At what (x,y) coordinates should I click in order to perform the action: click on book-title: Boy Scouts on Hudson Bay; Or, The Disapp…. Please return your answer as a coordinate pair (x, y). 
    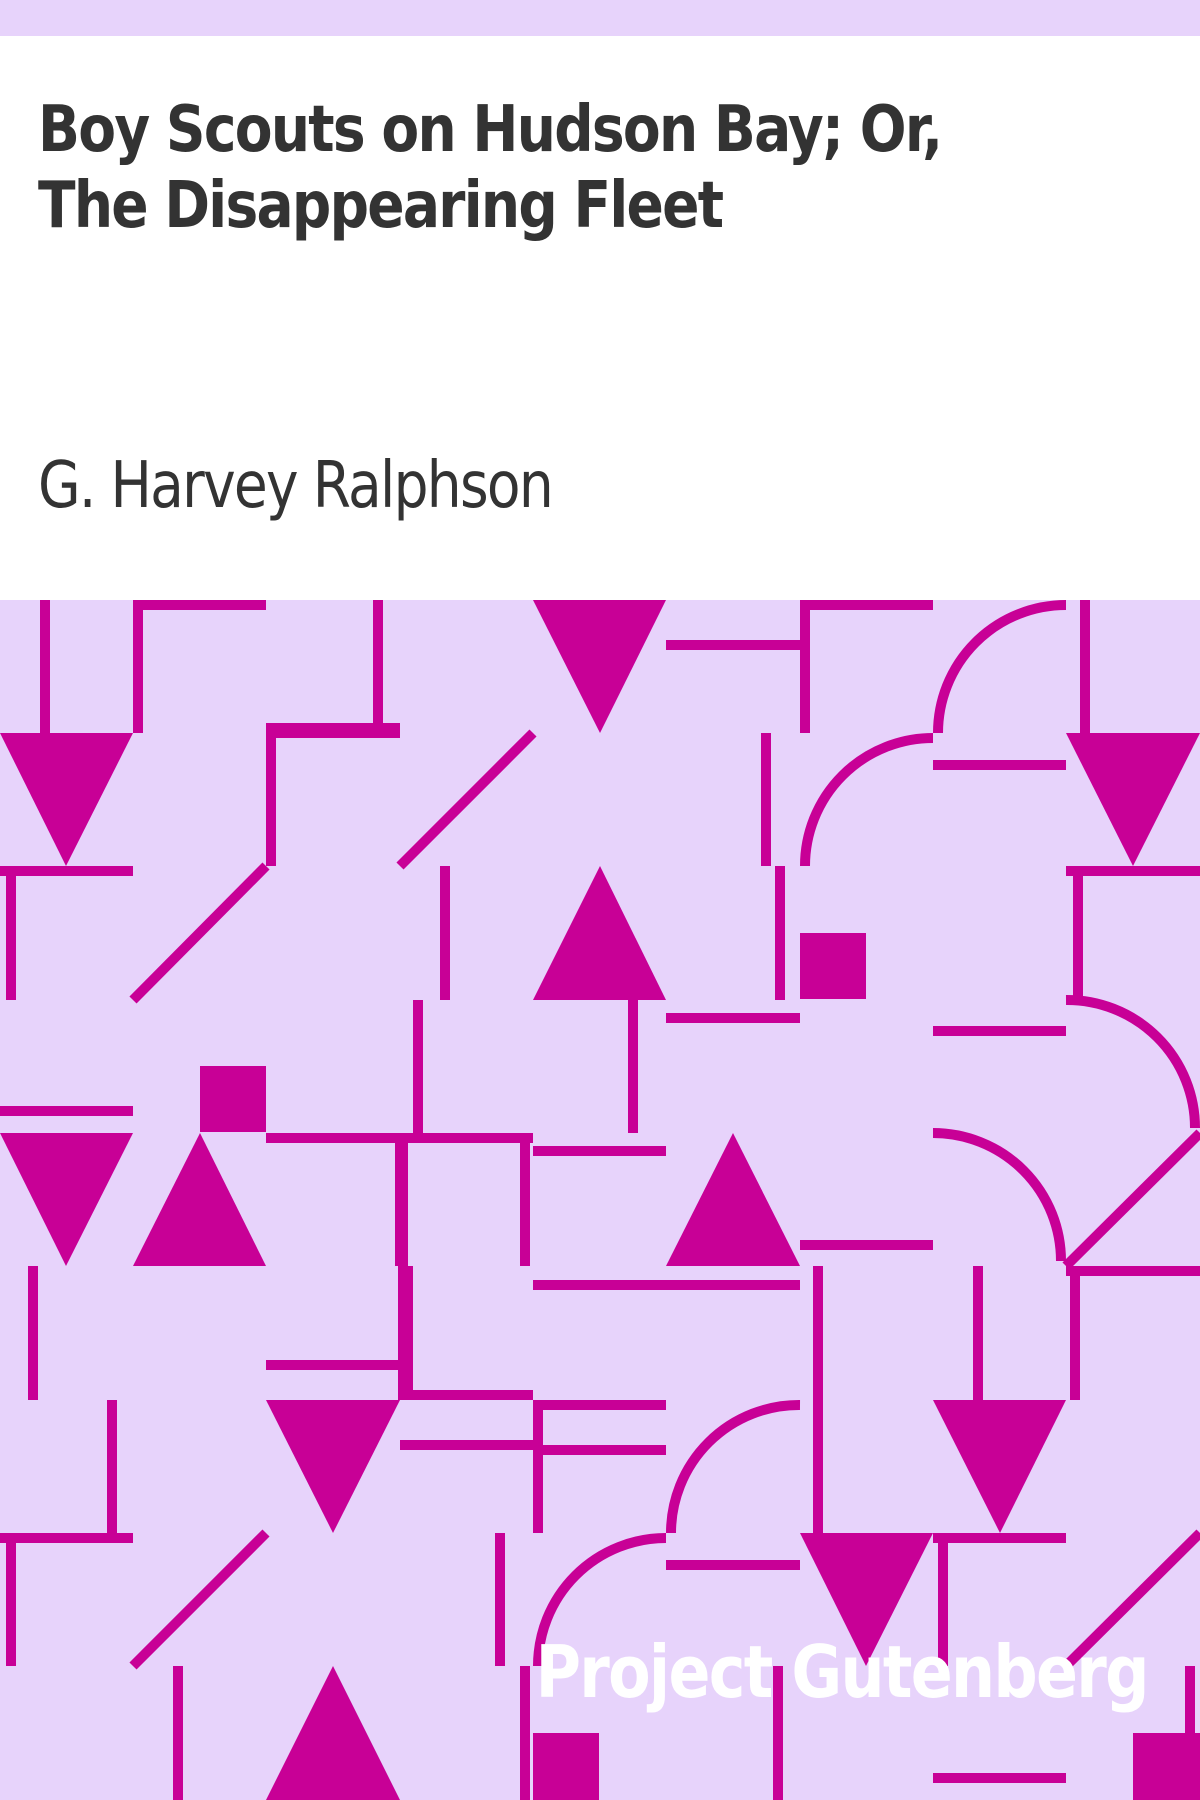
    Looking at the image, I should click on (490, 168).